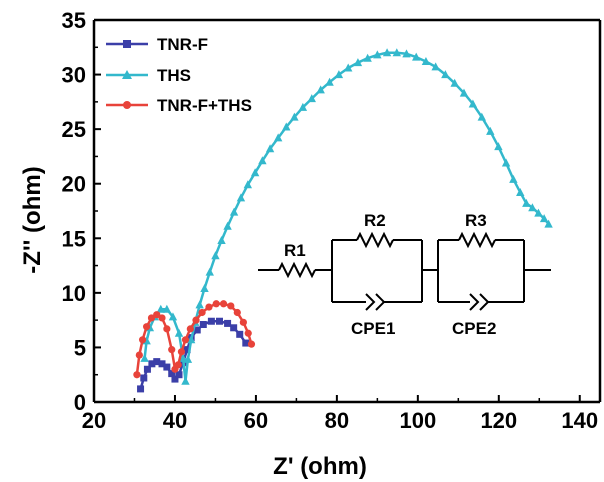  I want to click on resistor-r2, so click(375, 240).